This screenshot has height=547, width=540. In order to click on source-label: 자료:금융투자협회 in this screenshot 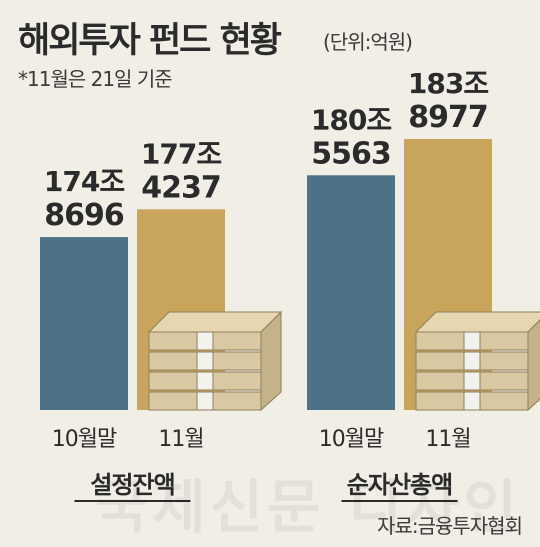, I will do `click(450, 526)`.